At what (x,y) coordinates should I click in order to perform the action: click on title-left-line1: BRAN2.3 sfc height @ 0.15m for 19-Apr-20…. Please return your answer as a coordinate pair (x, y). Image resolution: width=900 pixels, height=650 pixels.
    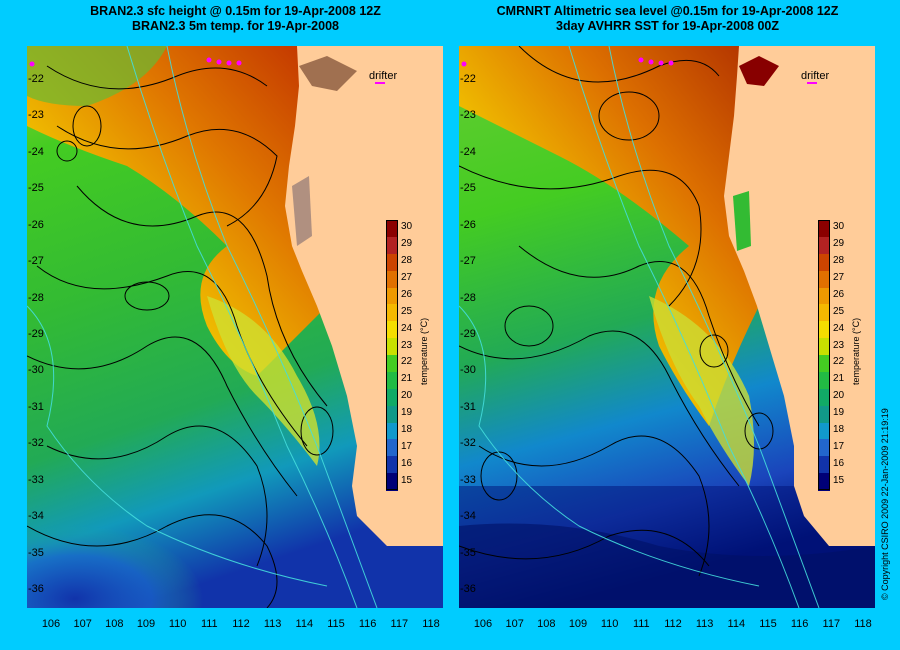
    Looking at the image, I should click on (235, 11).